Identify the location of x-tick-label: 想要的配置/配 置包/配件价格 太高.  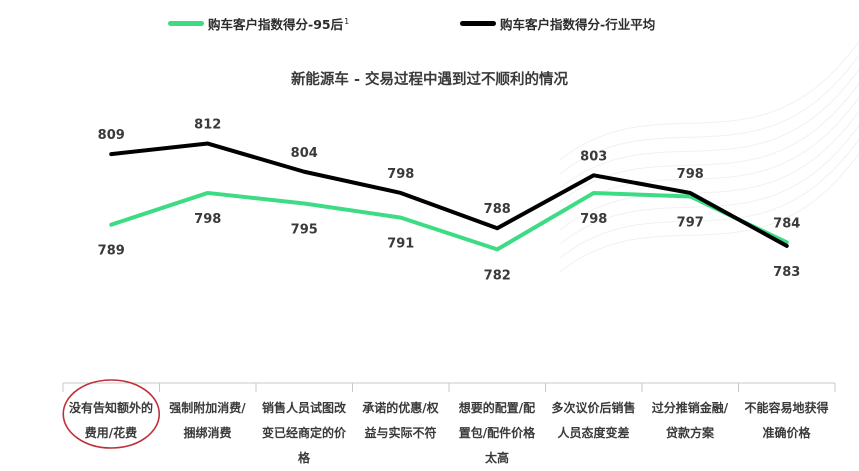
(497, 433).